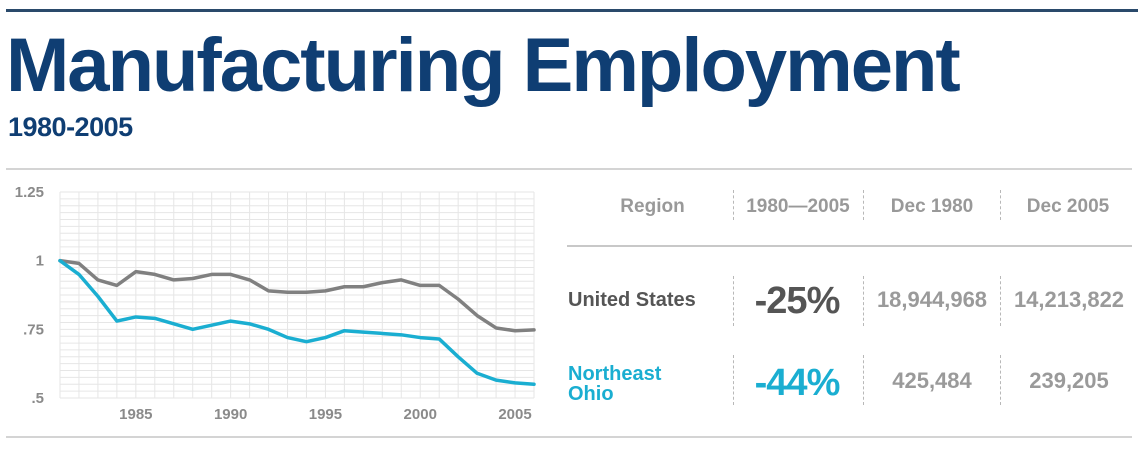 The height and width of the screenshot is (450, 1144). What do you see at coordinates (230, 414) in the screenshot?
I see `x-tick-label: 1990` at bounding box center [230, 414].